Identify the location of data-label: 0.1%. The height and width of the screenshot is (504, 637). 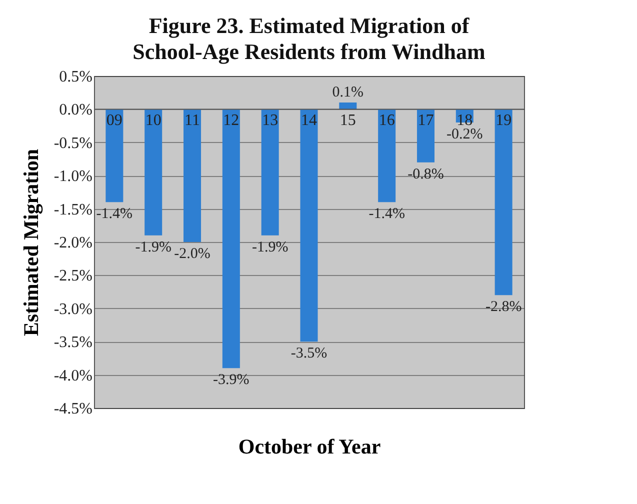
(348, 92).